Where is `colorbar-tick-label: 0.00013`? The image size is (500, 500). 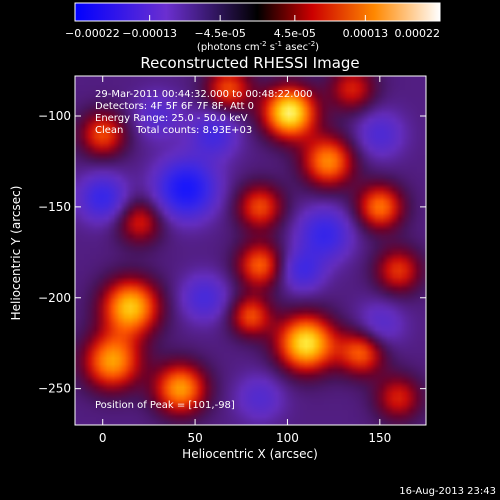
colorbar-tick-label: 0.00013 is located at coordinates (366, 33).